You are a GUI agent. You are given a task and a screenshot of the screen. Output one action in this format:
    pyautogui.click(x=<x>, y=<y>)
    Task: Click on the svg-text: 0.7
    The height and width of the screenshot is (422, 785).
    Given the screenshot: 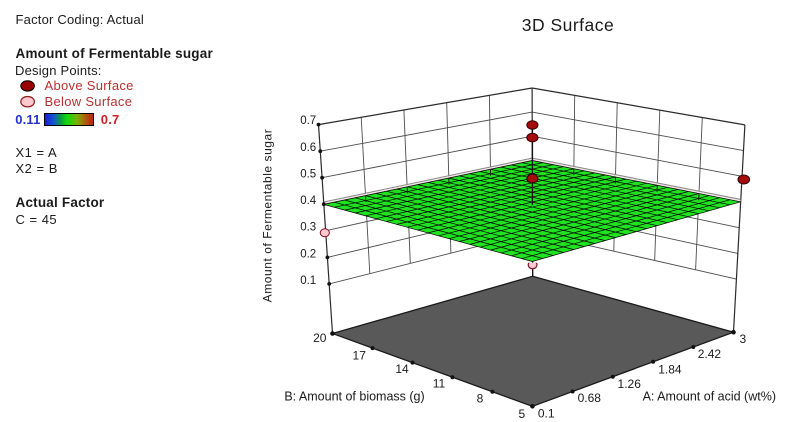 What is the action you would take?
    pyautogui.click(x=308, y=121)
    